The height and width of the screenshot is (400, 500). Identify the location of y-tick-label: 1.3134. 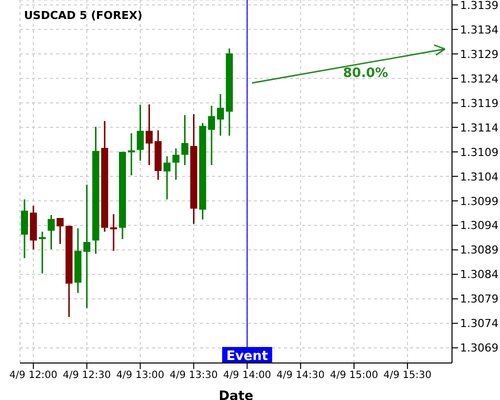
(479, 29).